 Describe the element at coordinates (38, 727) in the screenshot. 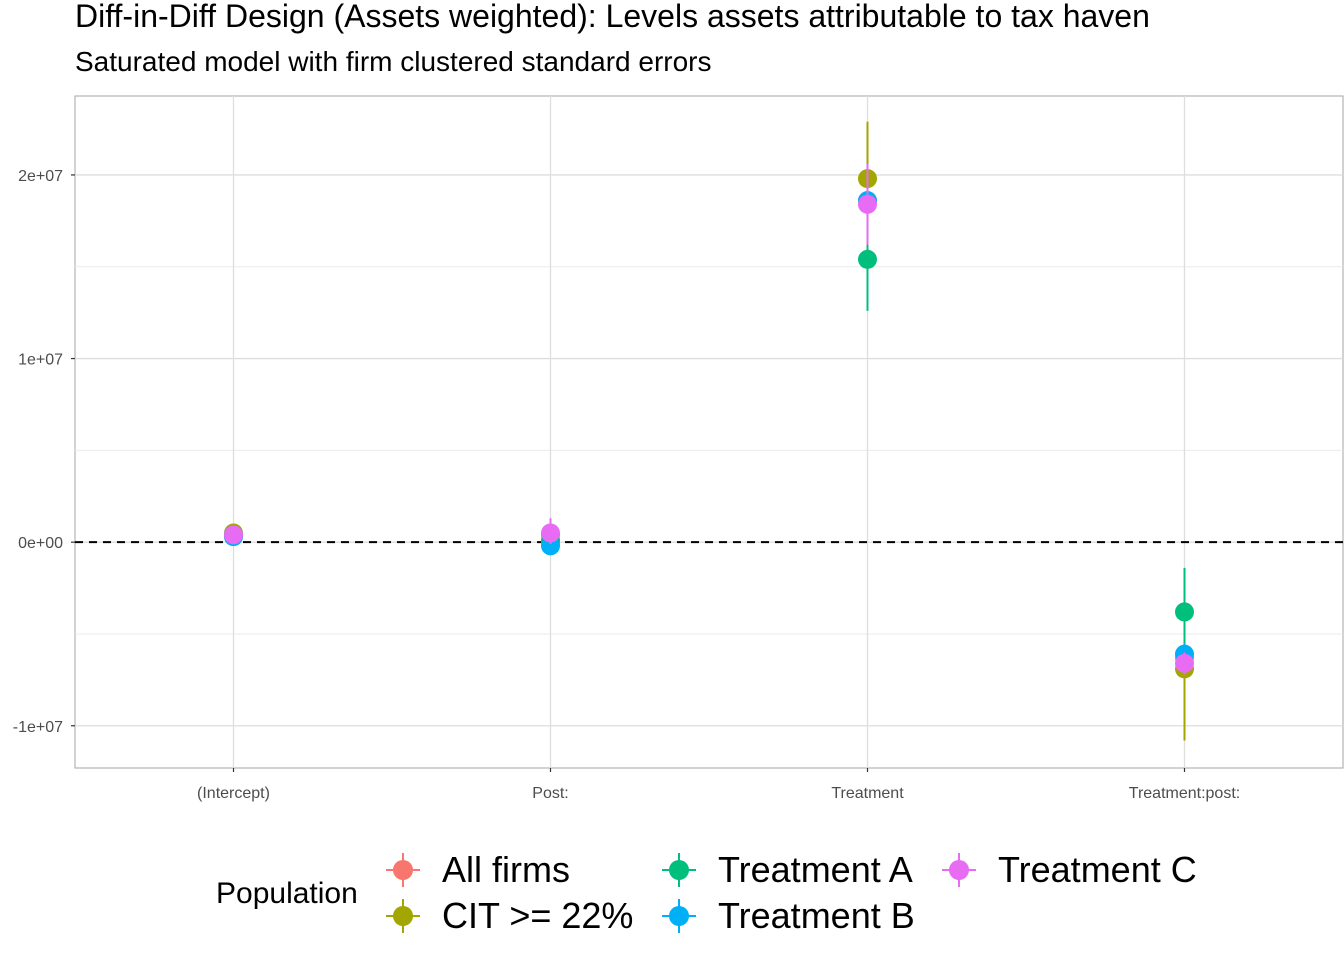

I see `y-tick-label: -1e+07` at that location.